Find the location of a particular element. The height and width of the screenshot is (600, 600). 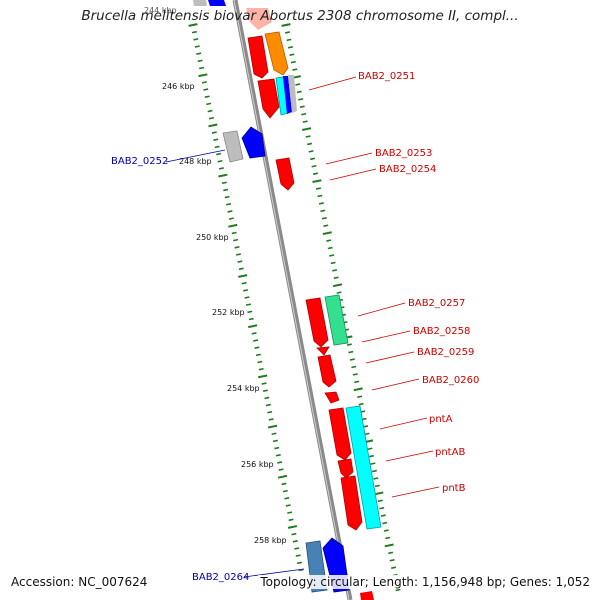

gene-label-BAB2-0260: BAB2_0260 is located at coordinates (450, 380).